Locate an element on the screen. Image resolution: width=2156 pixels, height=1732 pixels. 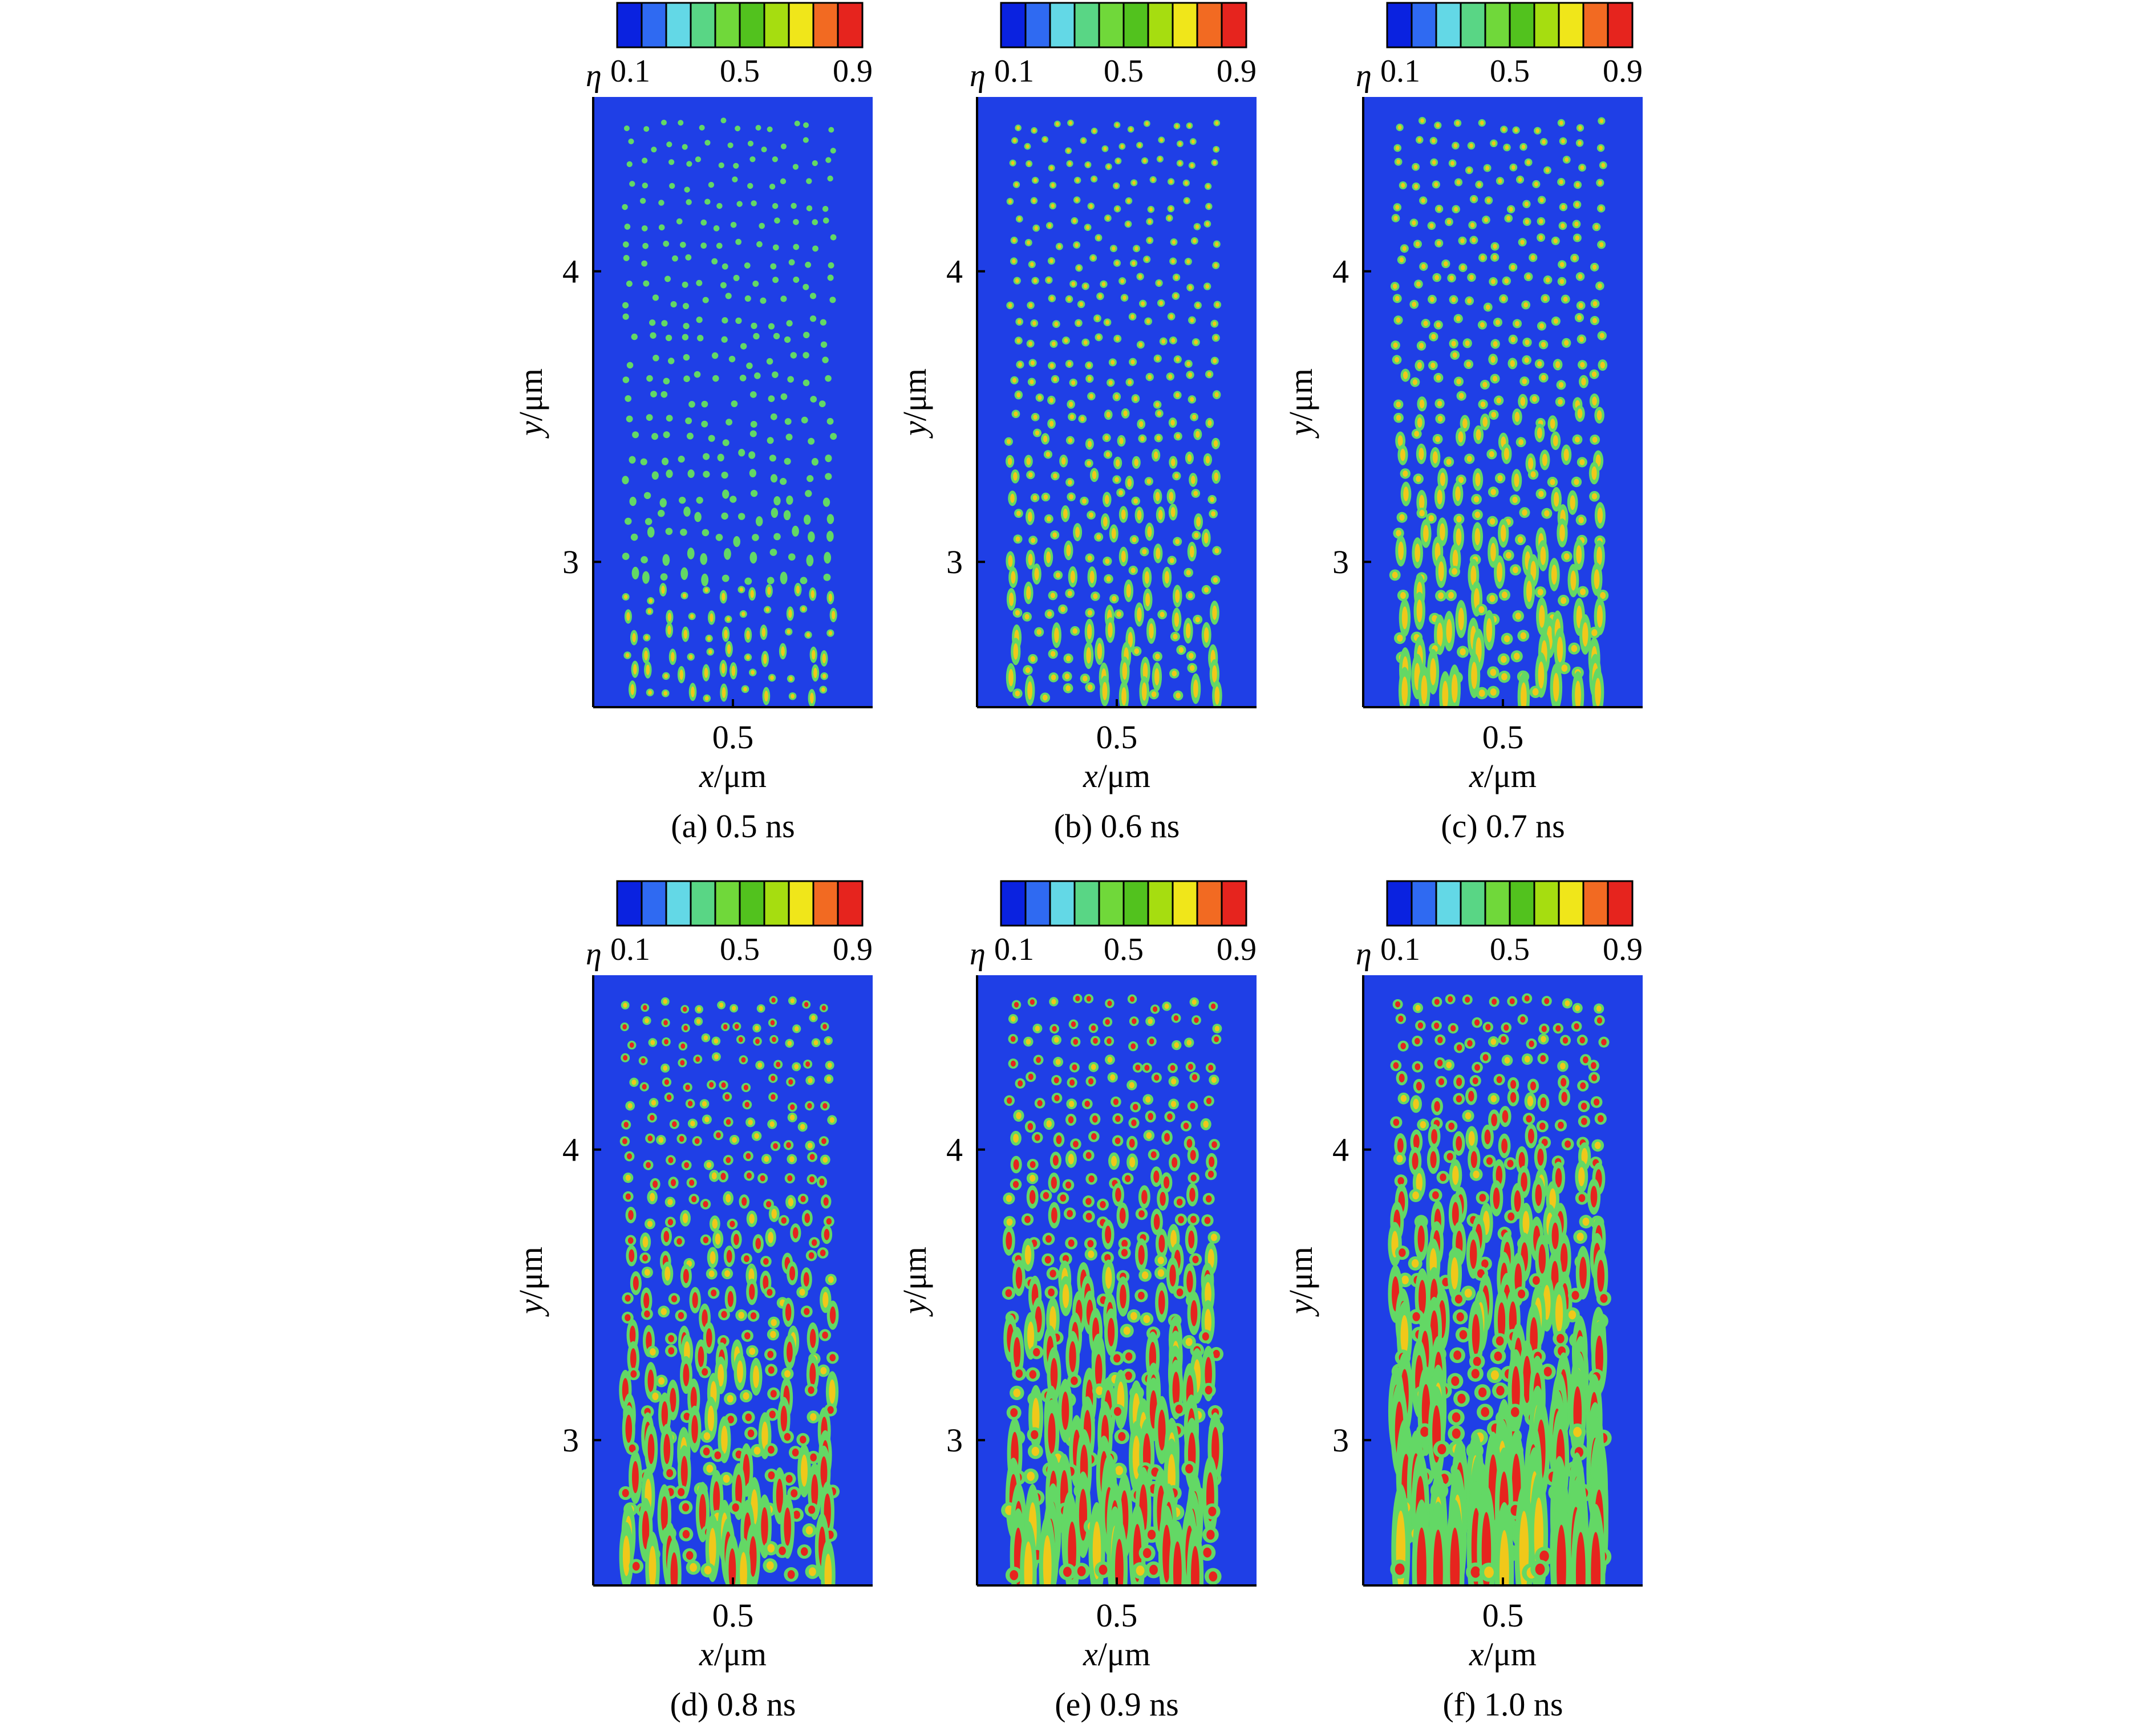
x-tick-label: 0.5 is located at coordinates (733, 738).